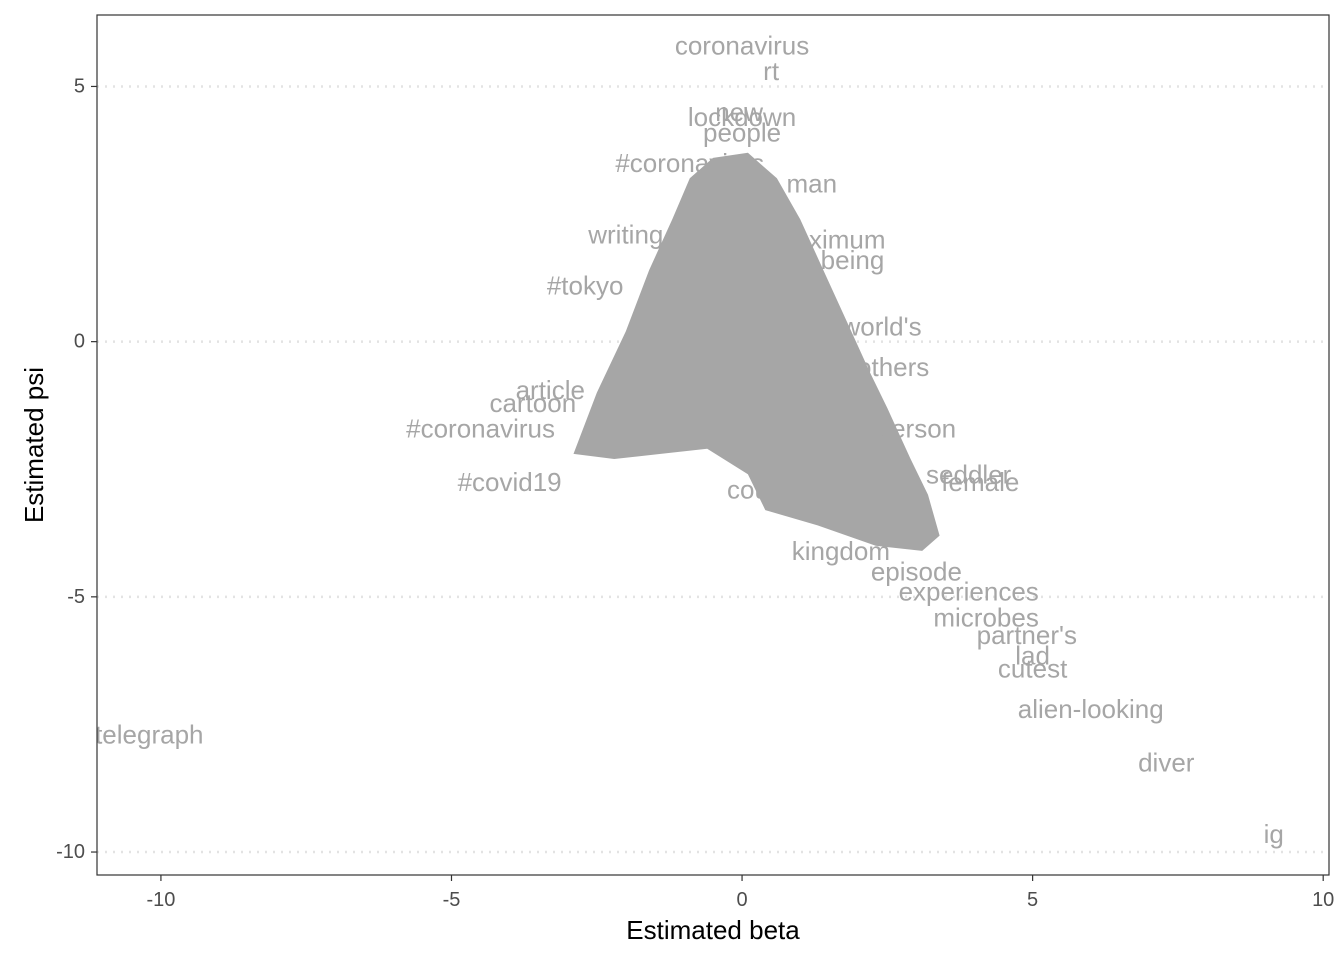 This screenshot has height=960, width=1344. Describe the element at coordinates (585, 286) in the screenshot. I see `word-label: #tokyo` at that location.